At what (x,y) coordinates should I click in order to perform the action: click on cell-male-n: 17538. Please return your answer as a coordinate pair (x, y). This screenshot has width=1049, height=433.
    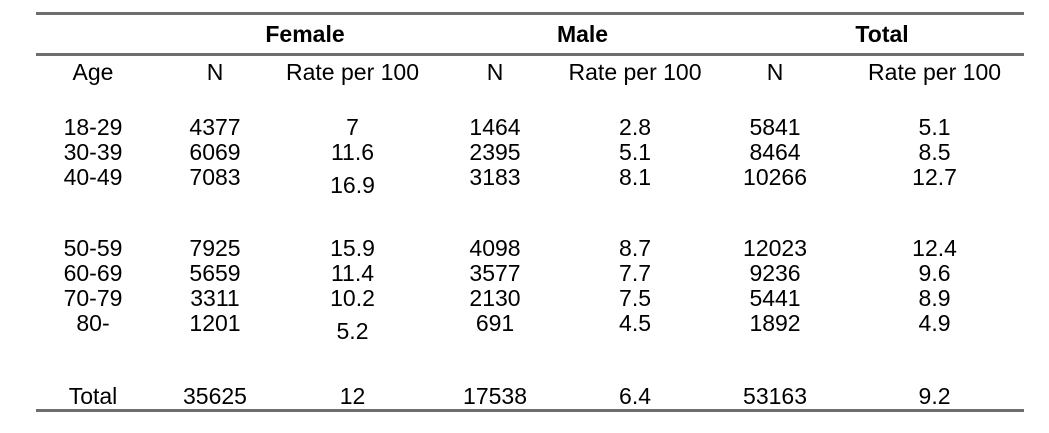
    Looking at the image, I should click on (495, 395).